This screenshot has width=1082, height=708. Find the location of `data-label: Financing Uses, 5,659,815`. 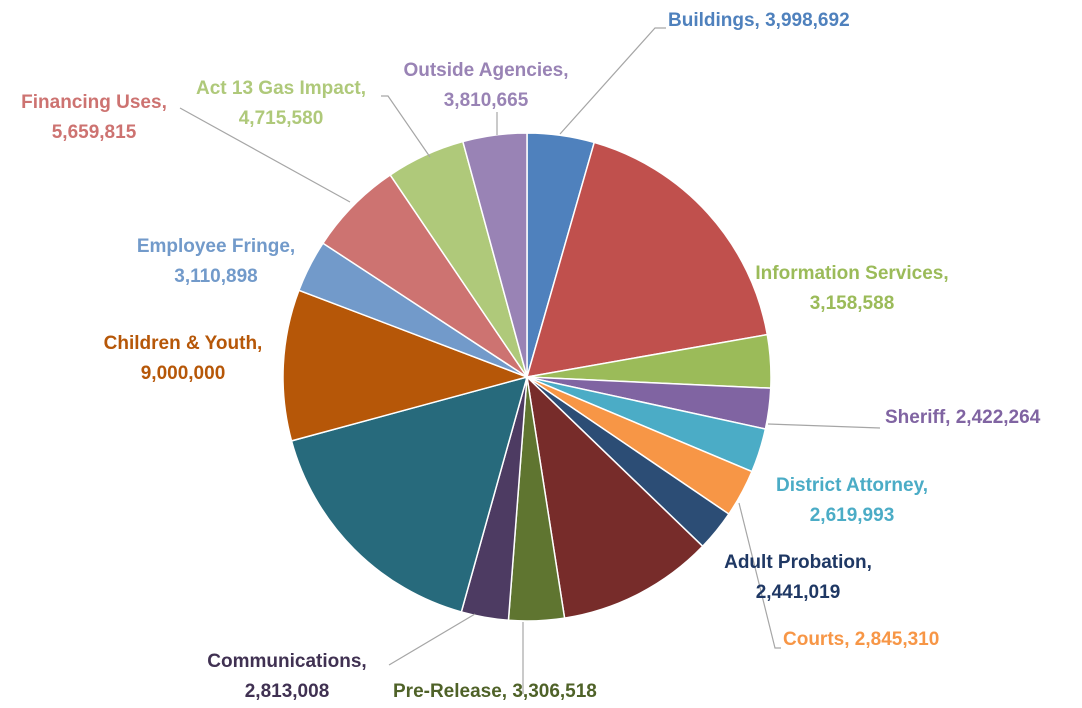

data-label: Financing Uses, 5,659,815 is located at coordinates (94, 117).